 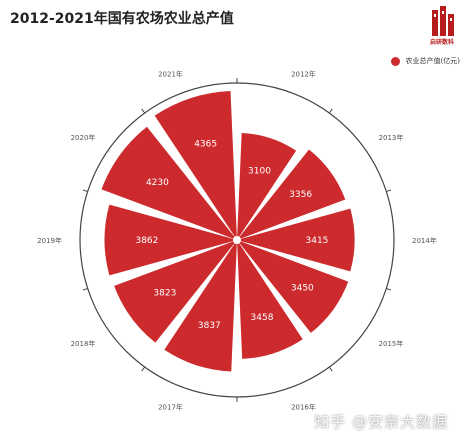 What do you see at coordinates (209, 326) in the screenshot?
I see `data-label: 3837` at bounding box center [209, 326].